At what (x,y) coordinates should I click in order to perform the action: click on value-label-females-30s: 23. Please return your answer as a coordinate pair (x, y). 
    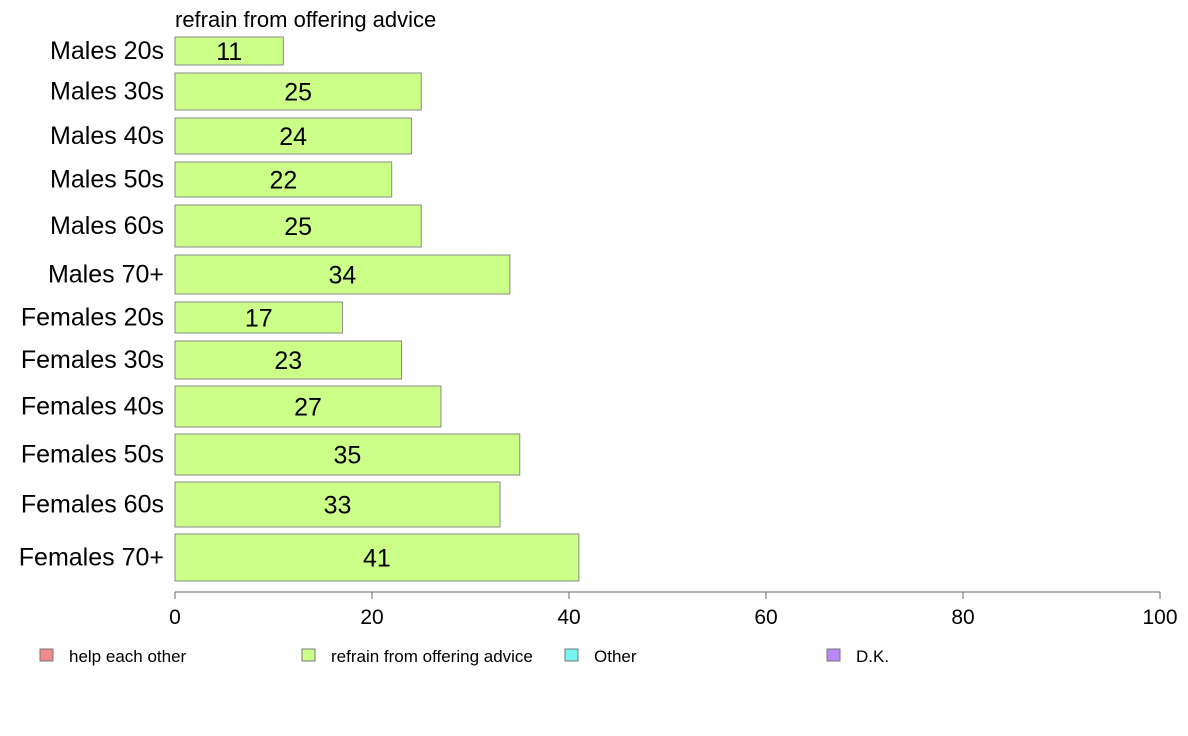
    Looking at the image, I should click on (288, 361).